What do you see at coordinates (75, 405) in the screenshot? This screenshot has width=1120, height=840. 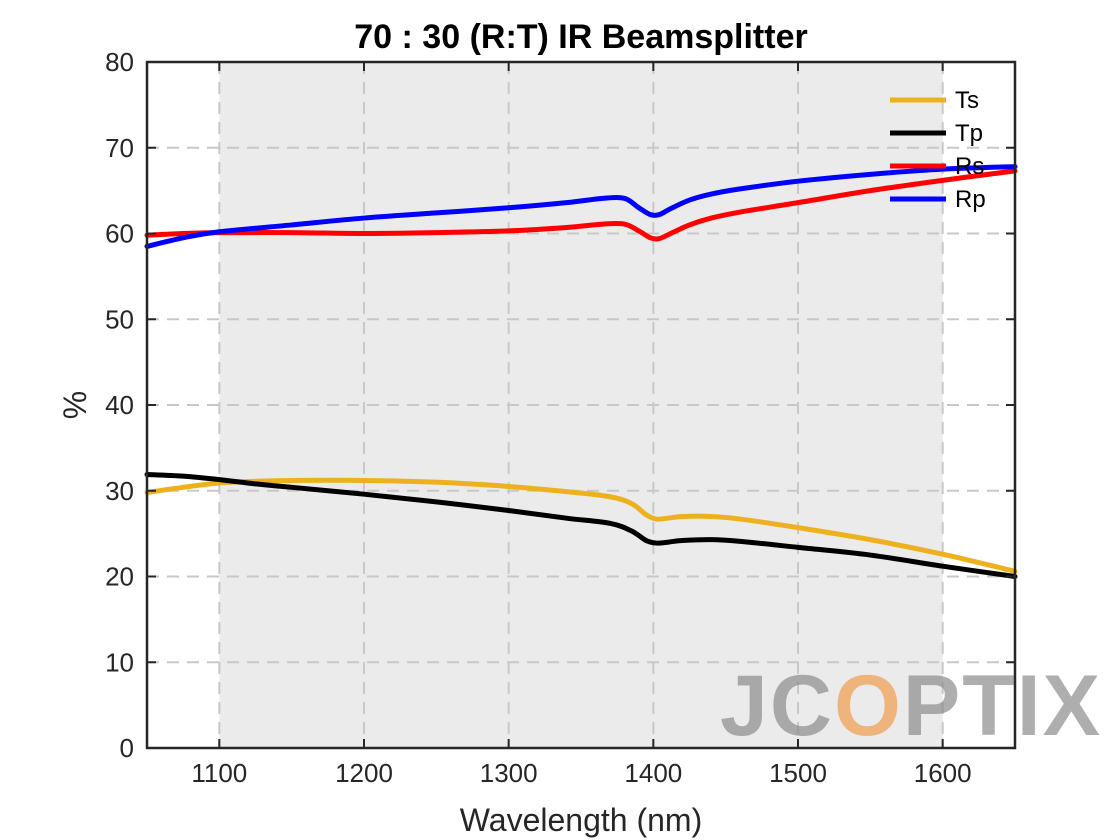 I see `y-axis-label: %` at bounding box center [75, 405].